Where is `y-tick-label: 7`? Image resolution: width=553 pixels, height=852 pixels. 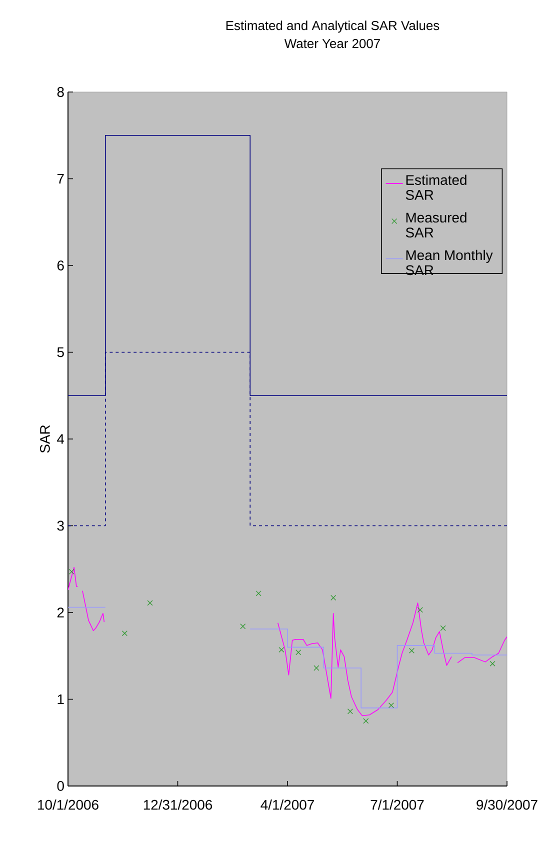 y-tick-label: 7 is located at coordinates (60, 179).